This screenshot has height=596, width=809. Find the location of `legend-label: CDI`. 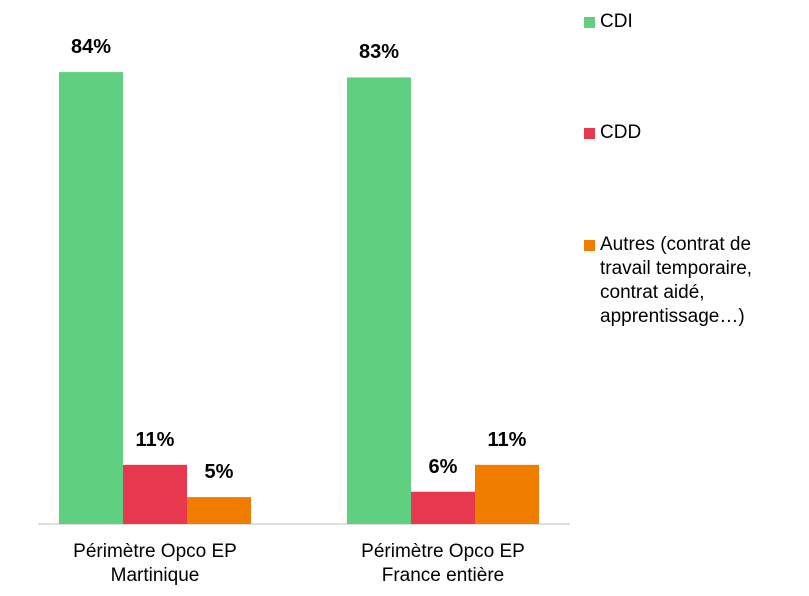

legend-label: CDI is located at coordinates (616, 21).